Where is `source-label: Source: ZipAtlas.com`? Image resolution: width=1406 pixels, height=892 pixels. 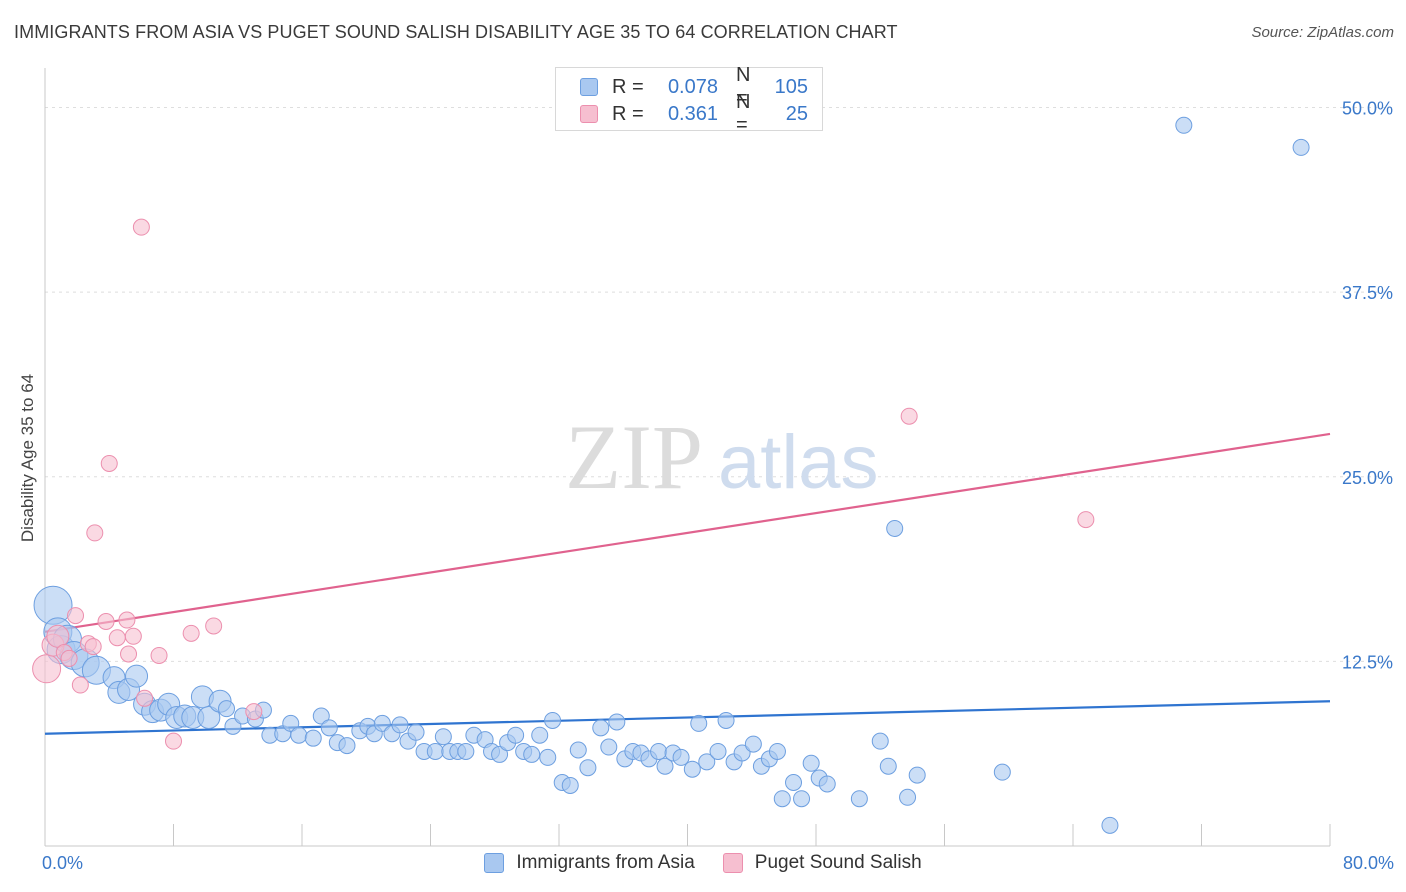
source-label: Source: ZipAtlas.com is located at coordinates (1322, 32).